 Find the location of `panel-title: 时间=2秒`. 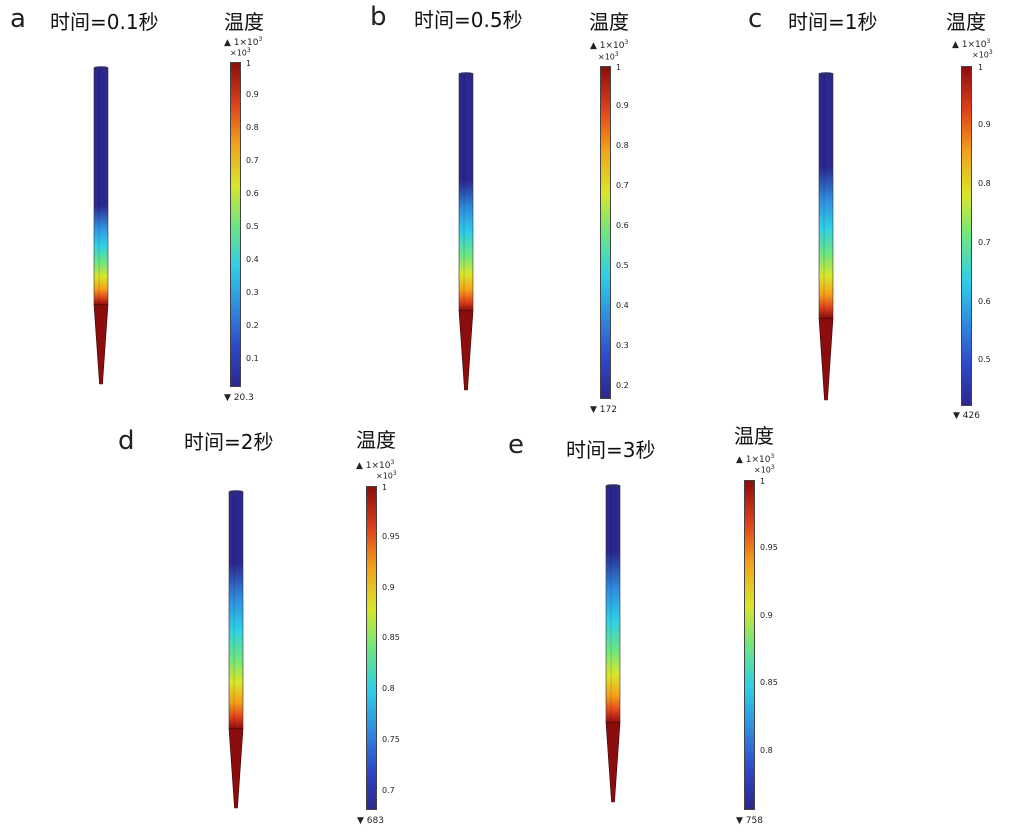

panel-title: 时间=2秒 is located at coordinates (229, 442).